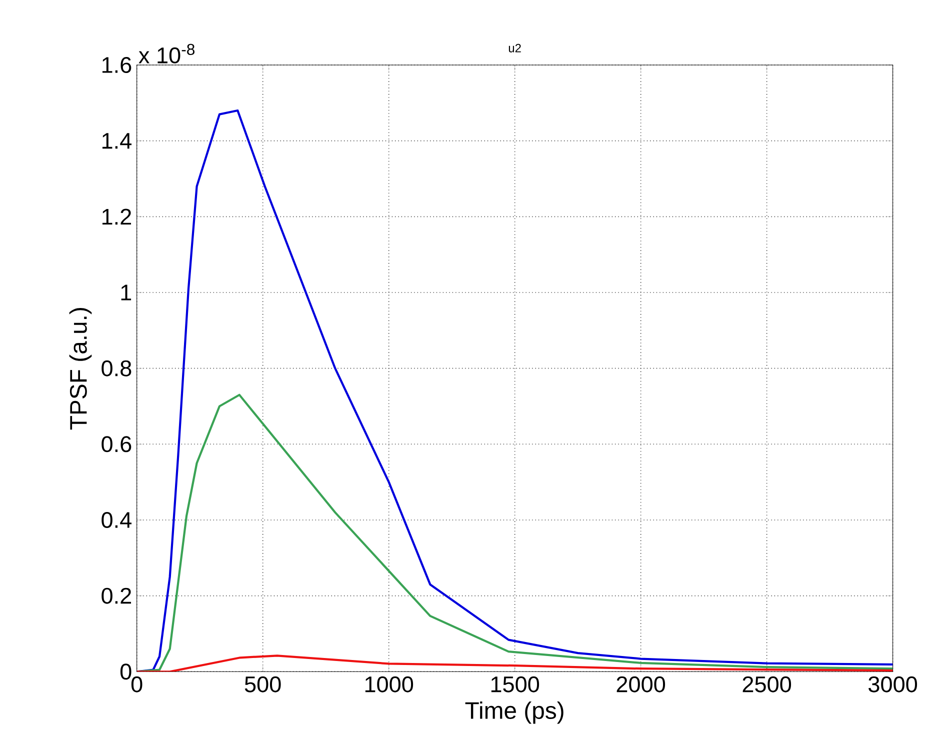  Describe the element at coordinates (166, 54) in the screenshot. I see `text: x 10$^{-8}$` at that location.